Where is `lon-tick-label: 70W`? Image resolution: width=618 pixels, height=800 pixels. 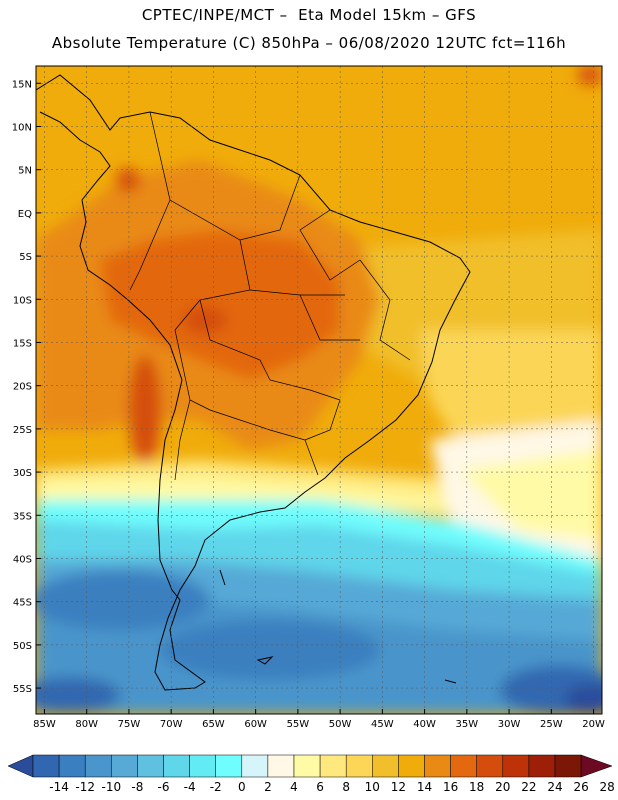
lon-tick-label: 70W is located at coordinates (171, 724).